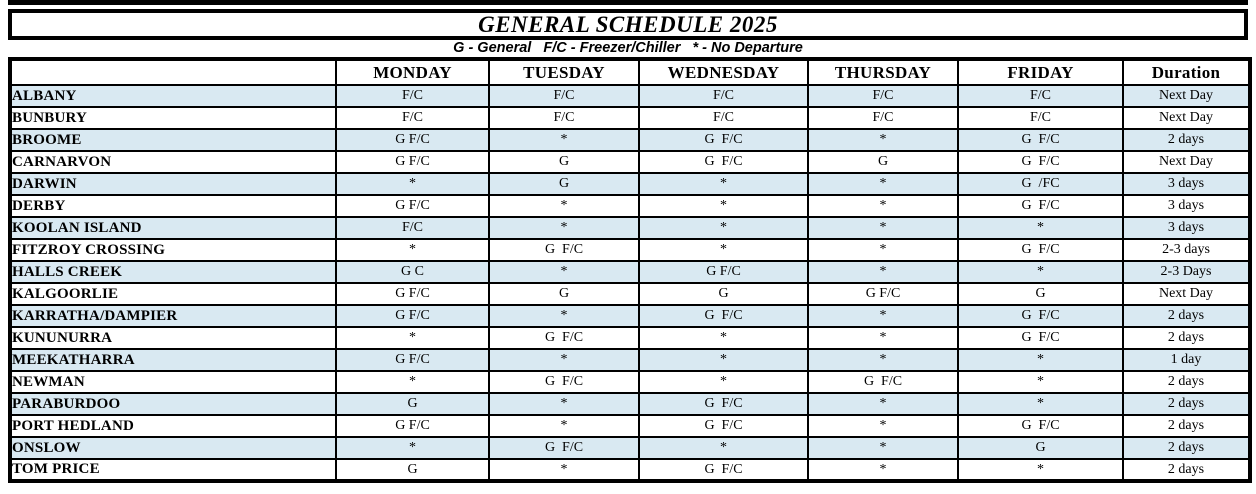 The image size is (1256, 494). I want to click on table-row: KALGOORLIE G F/C G G G F/C G Next Day, so click(630, 294).